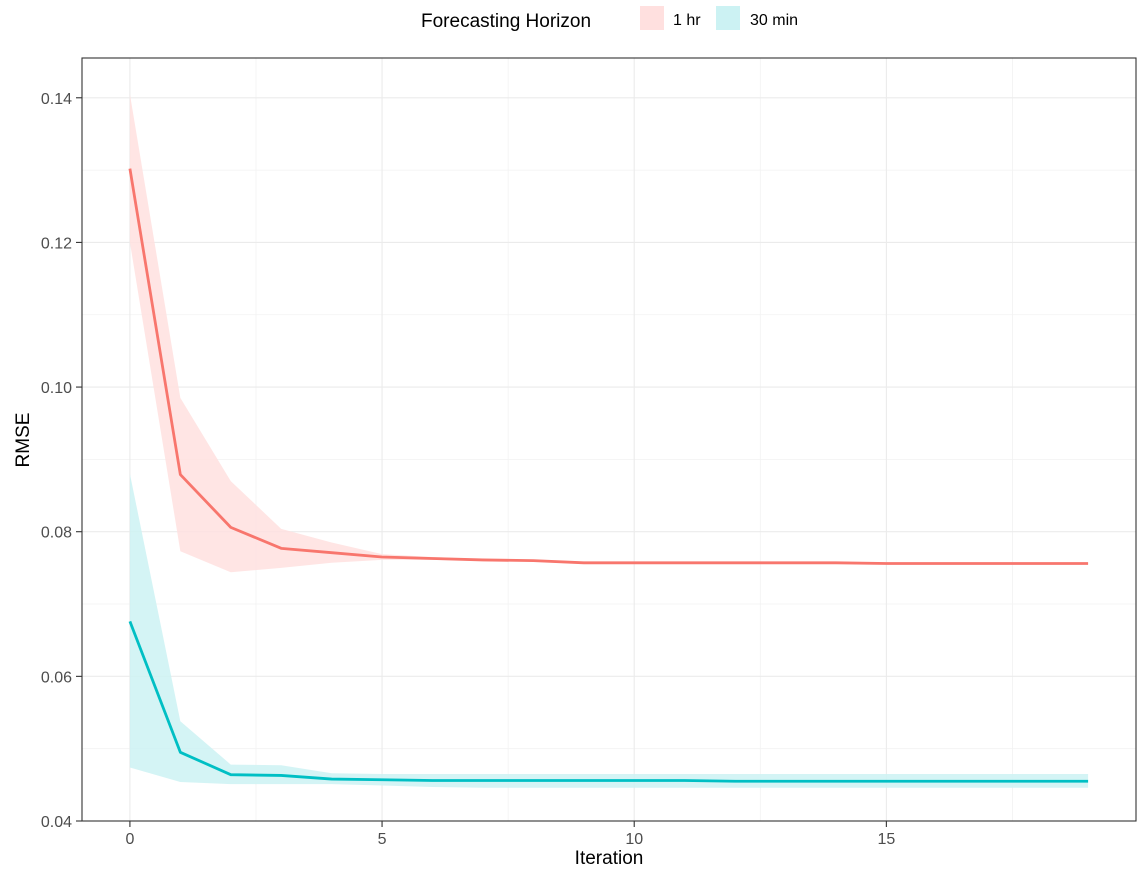  Describe the element at coordinates (774, 20) in the screenshot. I see `legend-label-30min: 30 min` at that location.